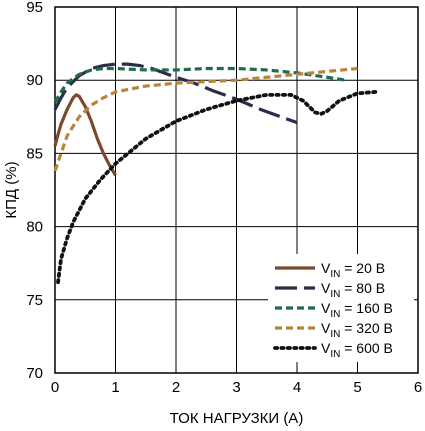 The image size is (425, 431). I want to click on legend-label-rest: = 320 В, so click(366, 328).